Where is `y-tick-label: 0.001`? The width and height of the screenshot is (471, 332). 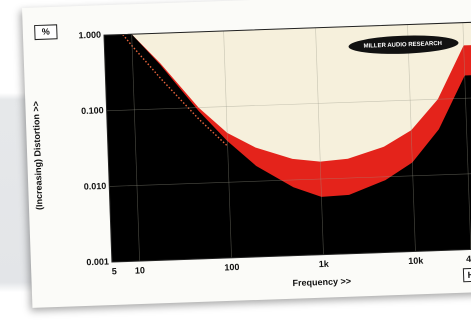
y-tick-label: 0.001 is located at coordinates (97, 261).